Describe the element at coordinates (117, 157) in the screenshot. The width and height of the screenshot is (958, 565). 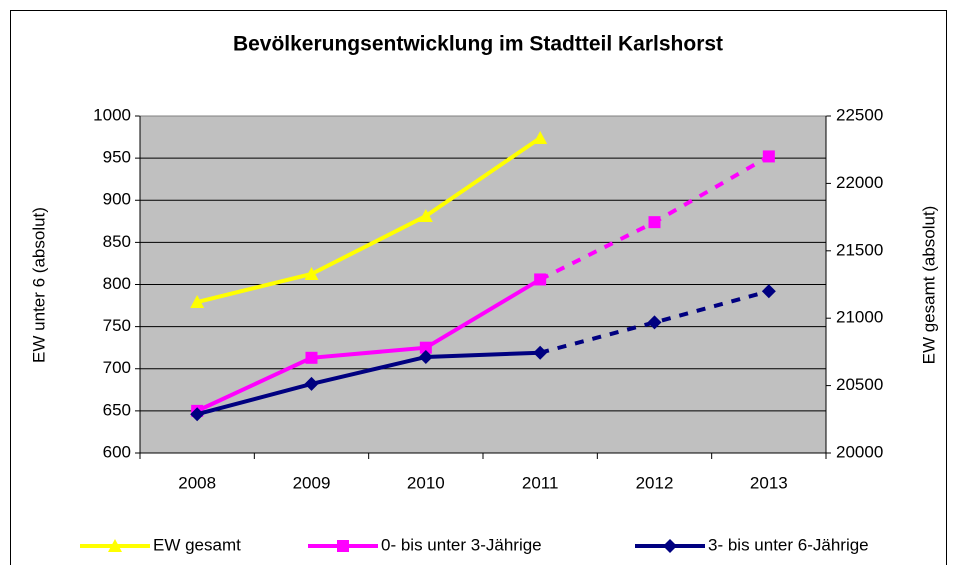
I see `y-tick-label: 950` at that location.